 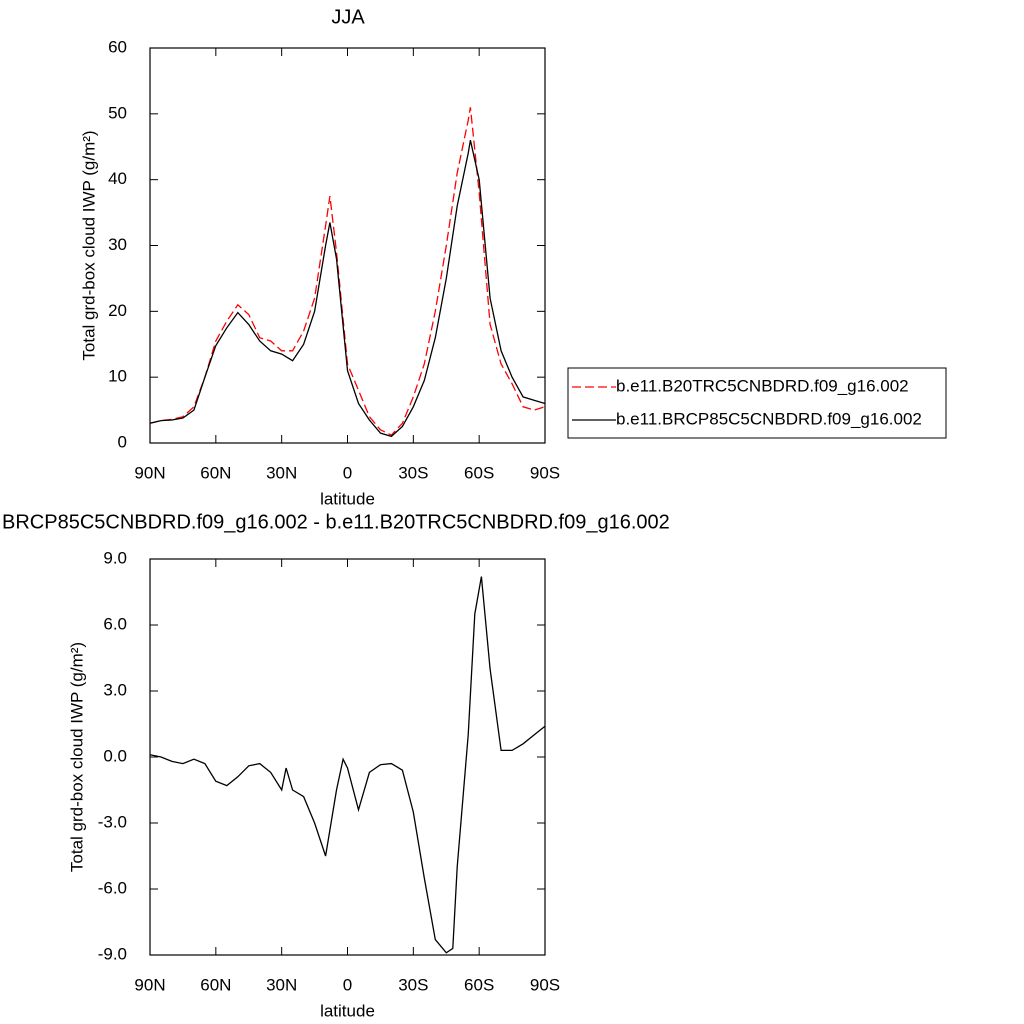 What do you see at coordinates (762, 385) in the screenshot?
I see `legend-label: b.e11.B20TRC5CNBDRD.f09_g16.002` at bounding box center [762, 385].